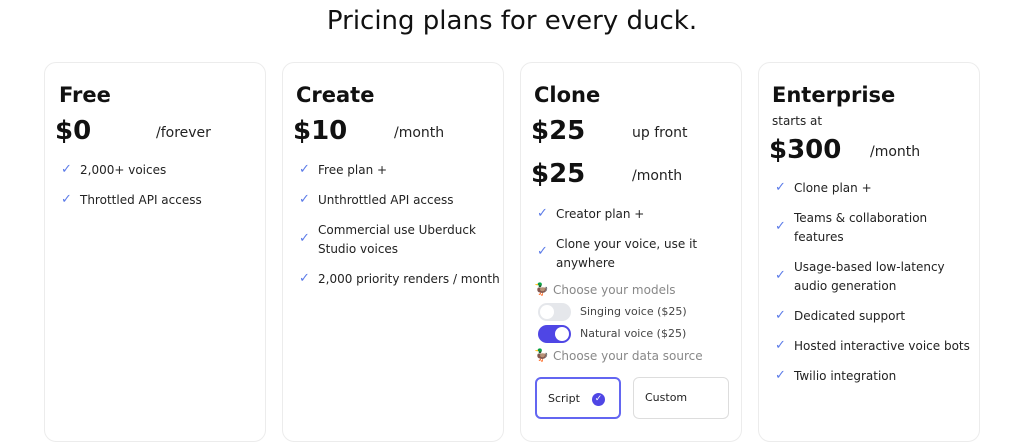 Image resolution: width=1024 pixels, height=442 pixels. I want to click on source-label: Custom, so click(666, 397).